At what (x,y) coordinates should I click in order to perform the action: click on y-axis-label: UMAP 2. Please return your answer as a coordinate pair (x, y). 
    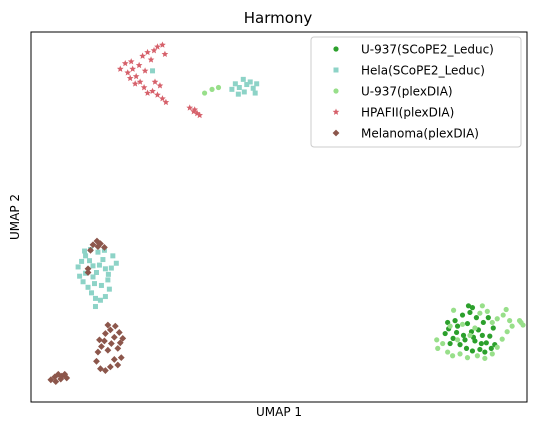
    Looking at the image, I should click on (15, 217).